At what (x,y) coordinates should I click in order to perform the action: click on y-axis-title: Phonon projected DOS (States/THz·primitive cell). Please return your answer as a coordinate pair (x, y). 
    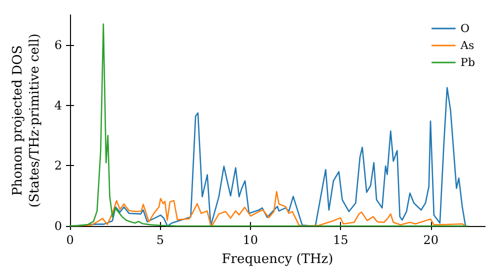
    Looking at the image, I should click on (26, 120).